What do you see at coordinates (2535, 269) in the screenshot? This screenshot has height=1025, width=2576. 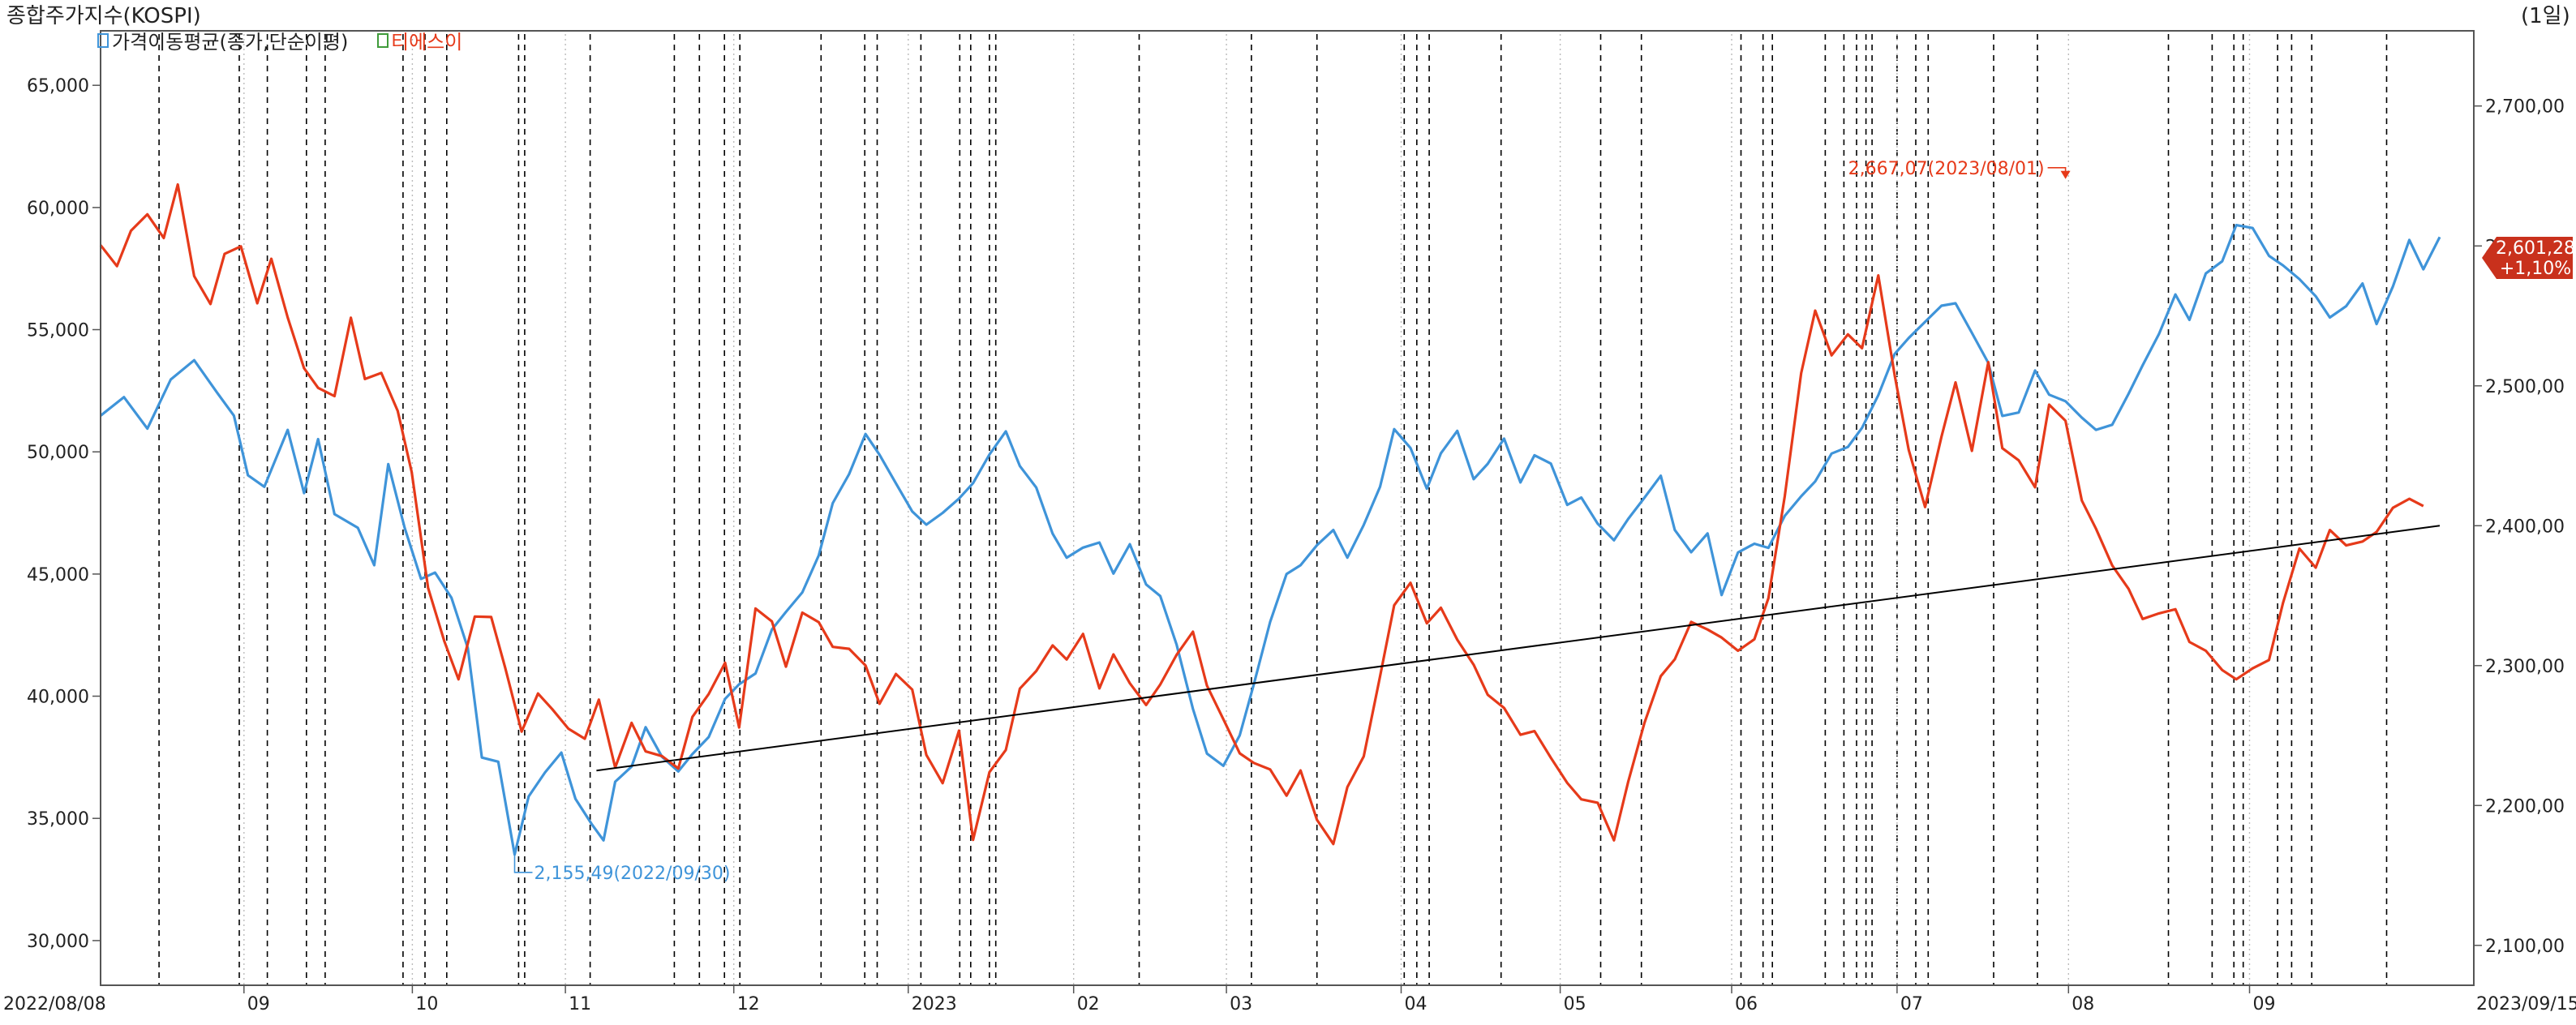 I see `last-price-change: +1,10%` at bounding box center [2535, 269].